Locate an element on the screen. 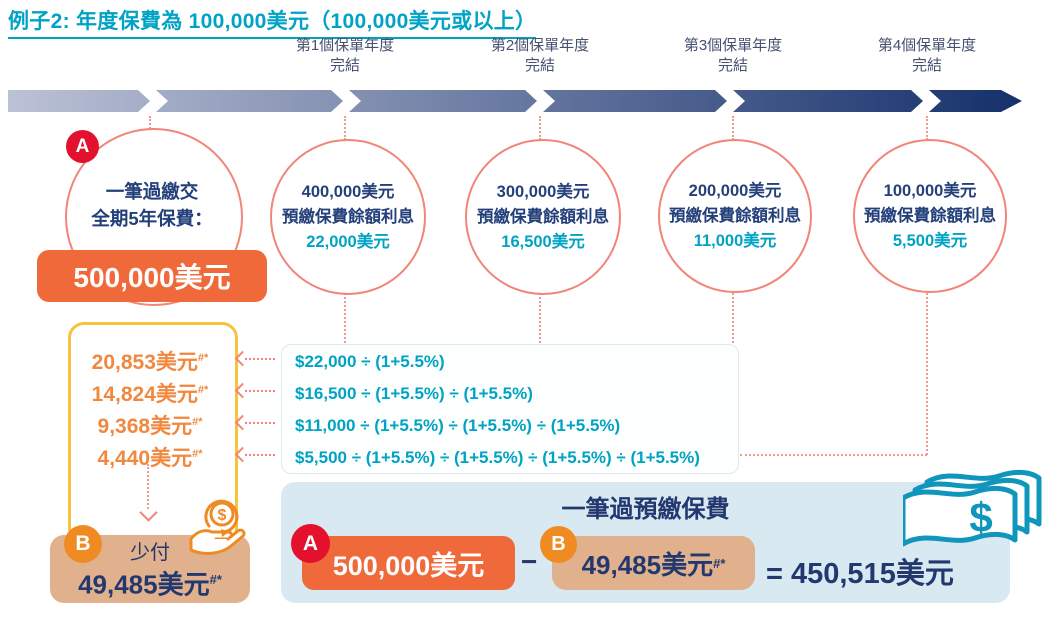  page-title: 例子2: 年度保費為 100,000美元（100,000美元或以上） is located at coordinates (272, 22).